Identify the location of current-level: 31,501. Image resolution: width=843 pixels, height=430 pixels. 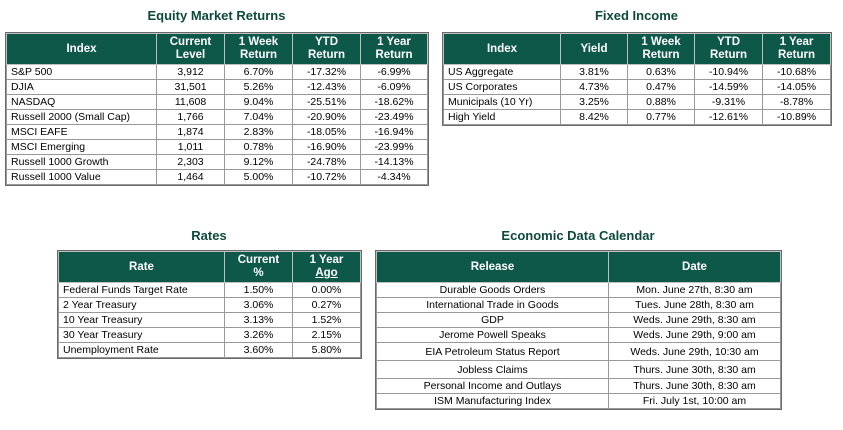
(190, 87).